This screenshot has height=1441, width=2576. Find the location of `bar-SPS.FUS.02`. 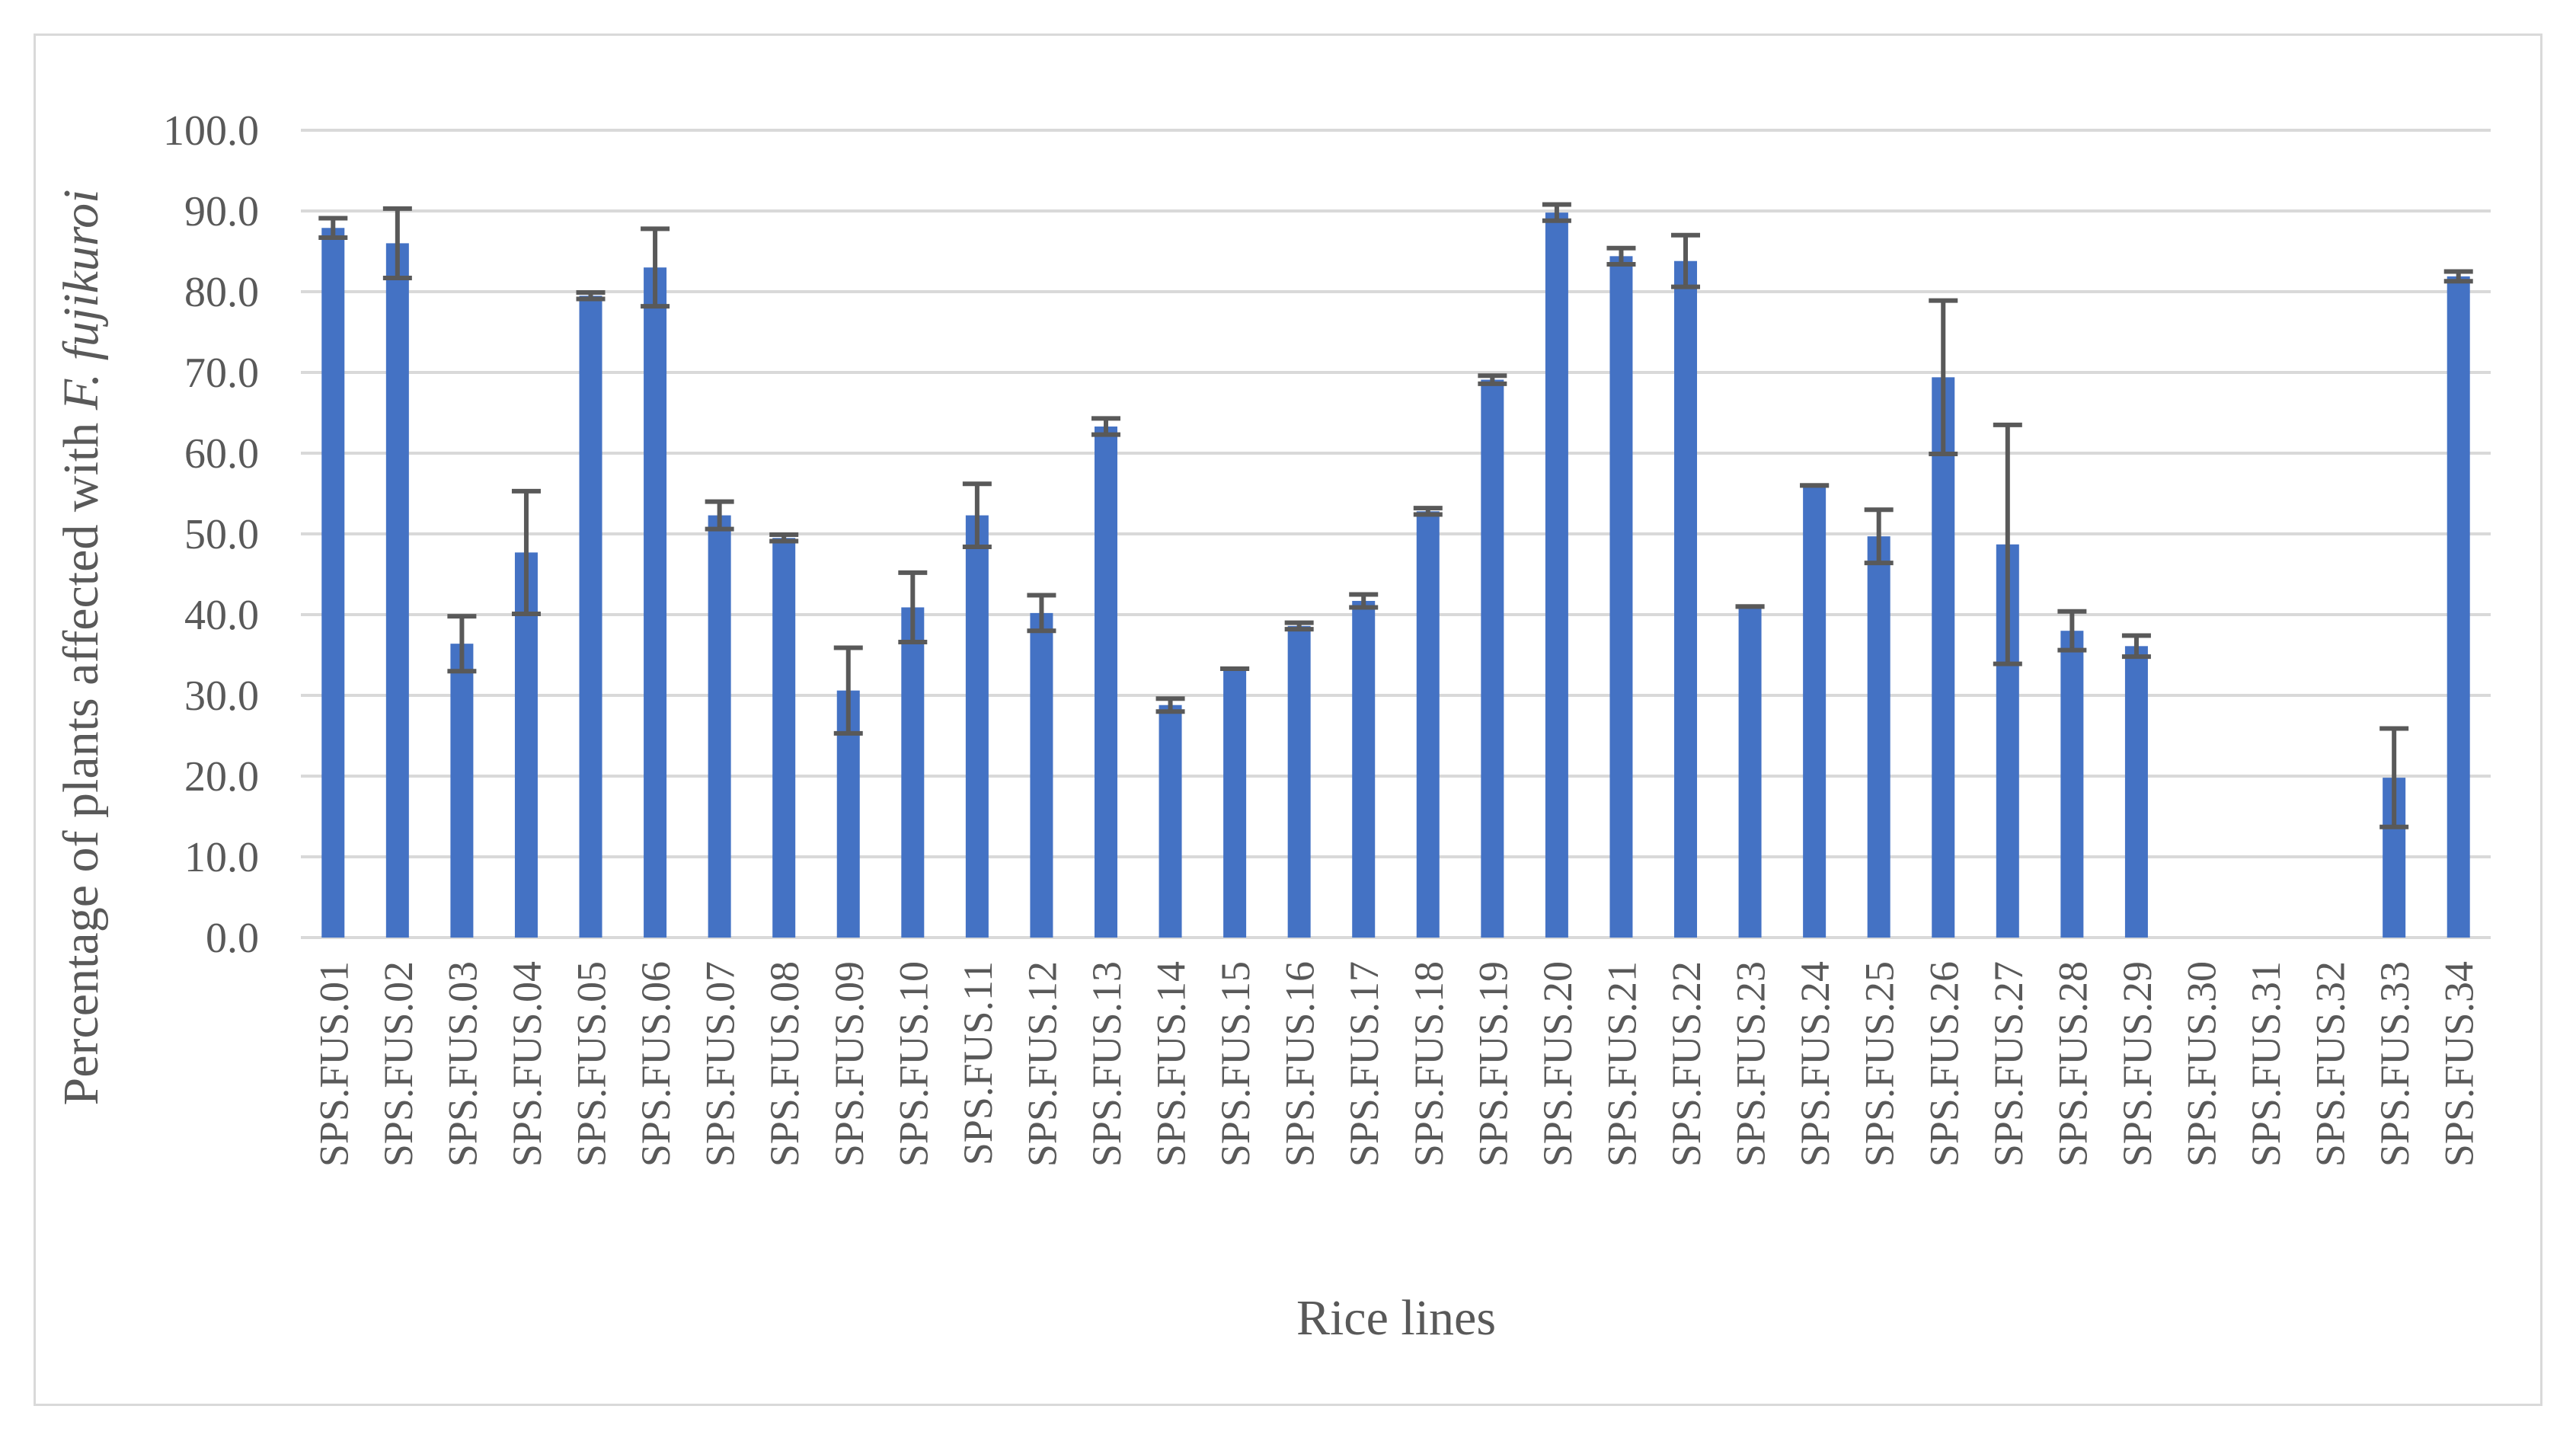

bar-SPS.FUS.02 is located at coordinates (397, 590).